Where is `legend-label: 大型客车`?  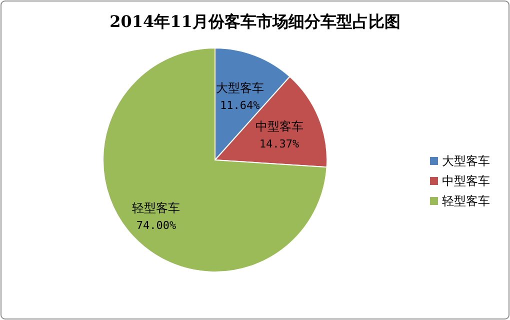
legend-label: 大型客车 is located at coordinates (466, 161).